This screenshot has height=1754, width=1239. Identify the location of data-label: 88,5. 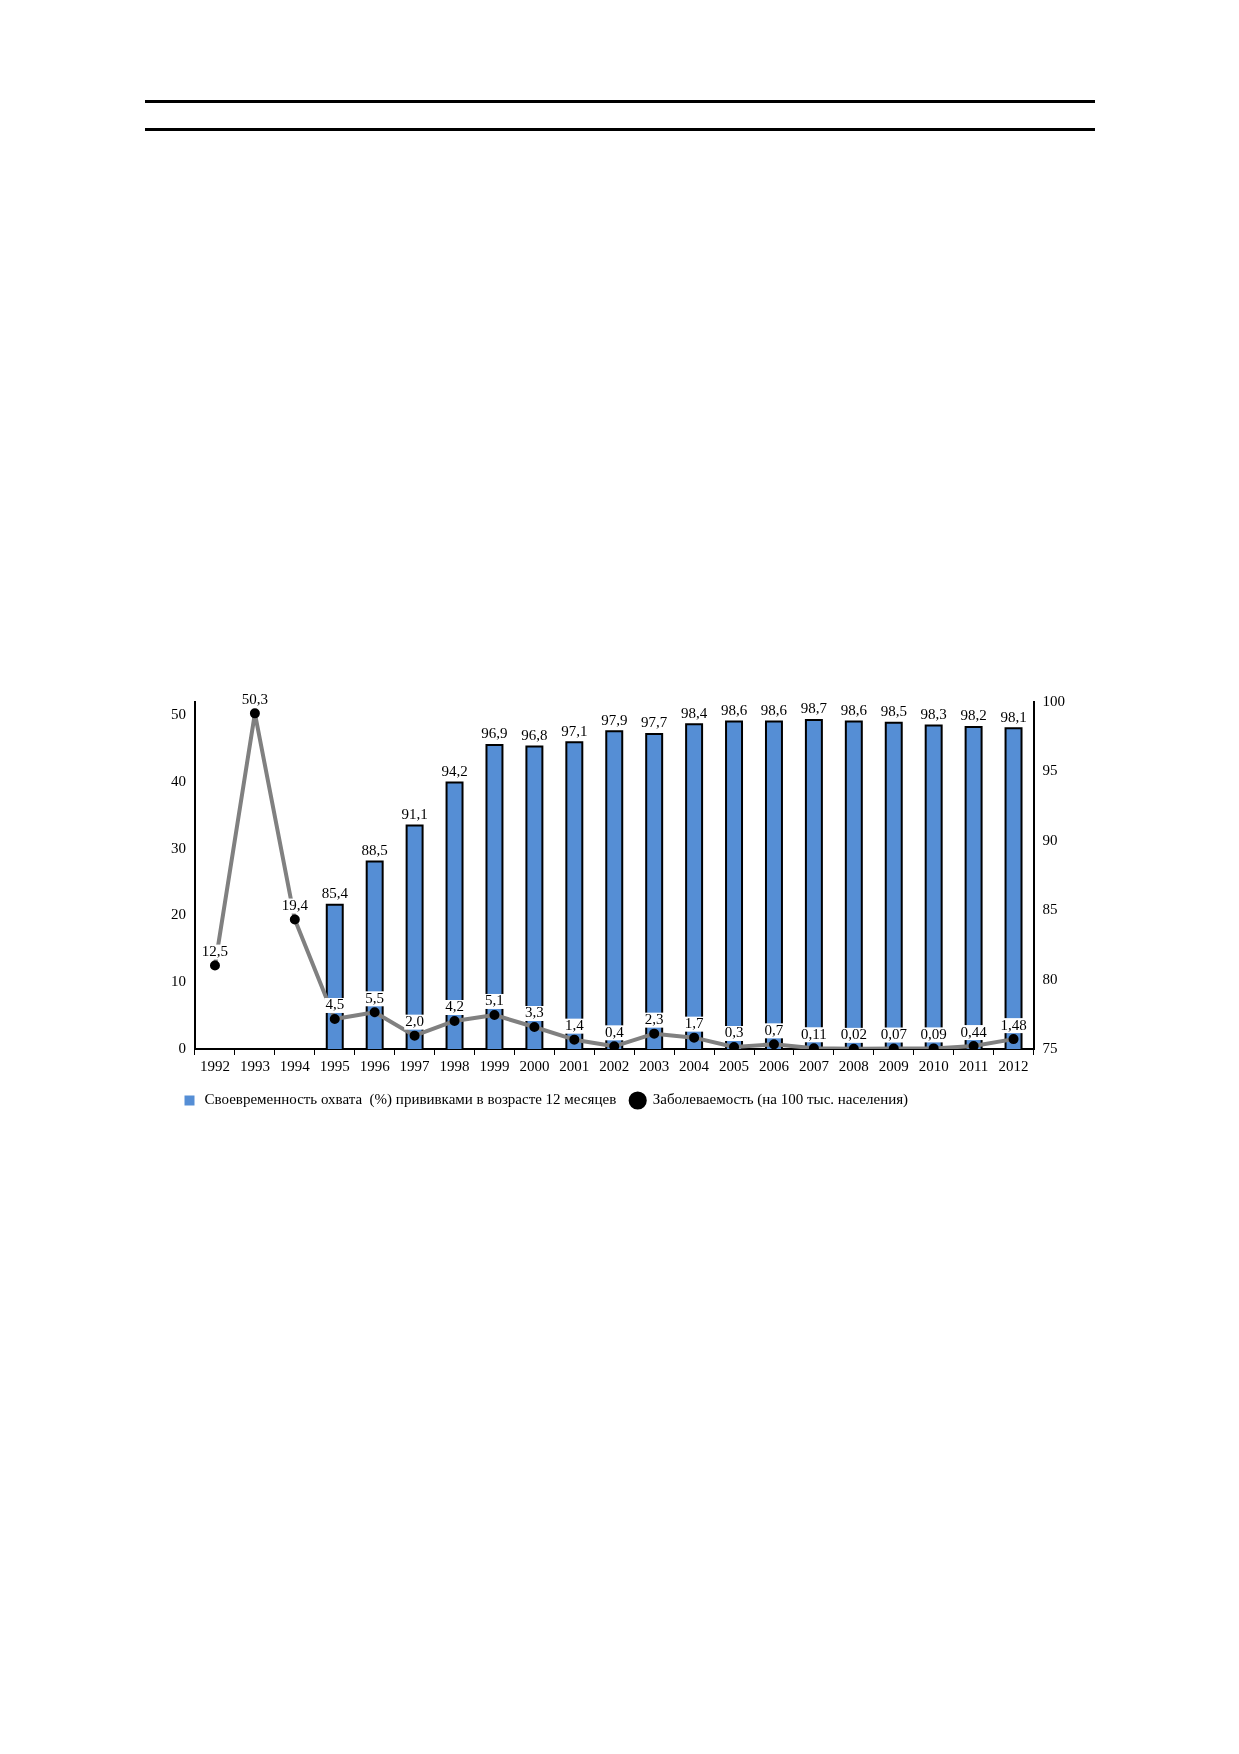
(374, 850).